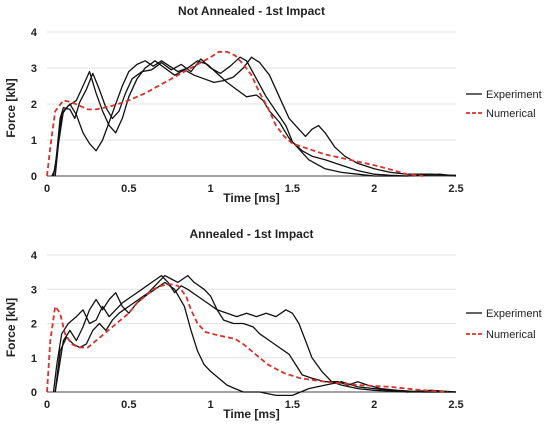 The width and height of the screenshot is (550, 443). What do you see at coordinates (251, 11) in the screenshot?
I see `chart-title: Not Annealed - 1st Impact` at bounding box center [251, 11].